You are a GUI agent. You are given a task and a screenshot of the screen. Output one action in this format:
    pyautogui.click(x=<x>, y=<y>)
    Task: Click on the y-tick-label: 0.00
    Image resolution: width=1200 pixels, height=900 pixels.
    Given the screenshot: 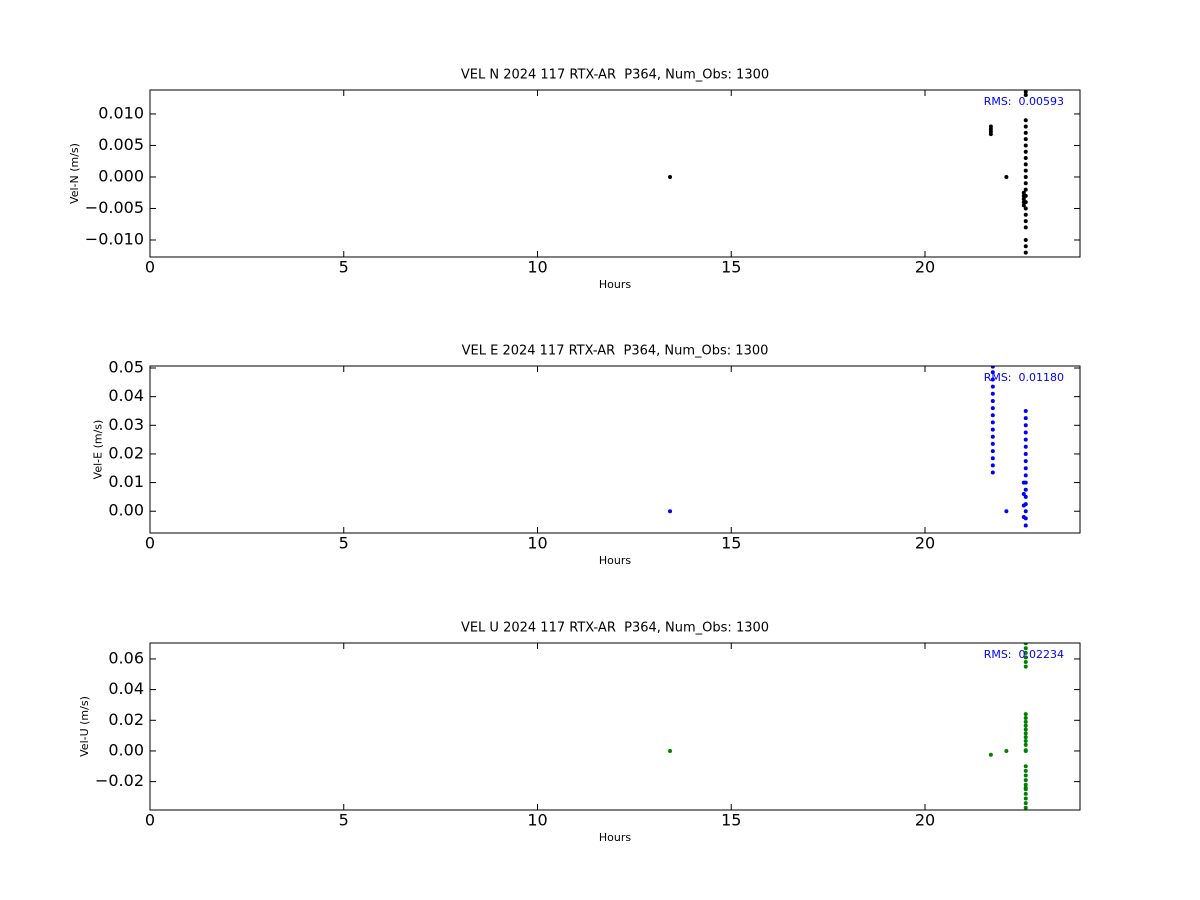 What is the action you would take?
    pyautogui.click(x=126, y=749)
    